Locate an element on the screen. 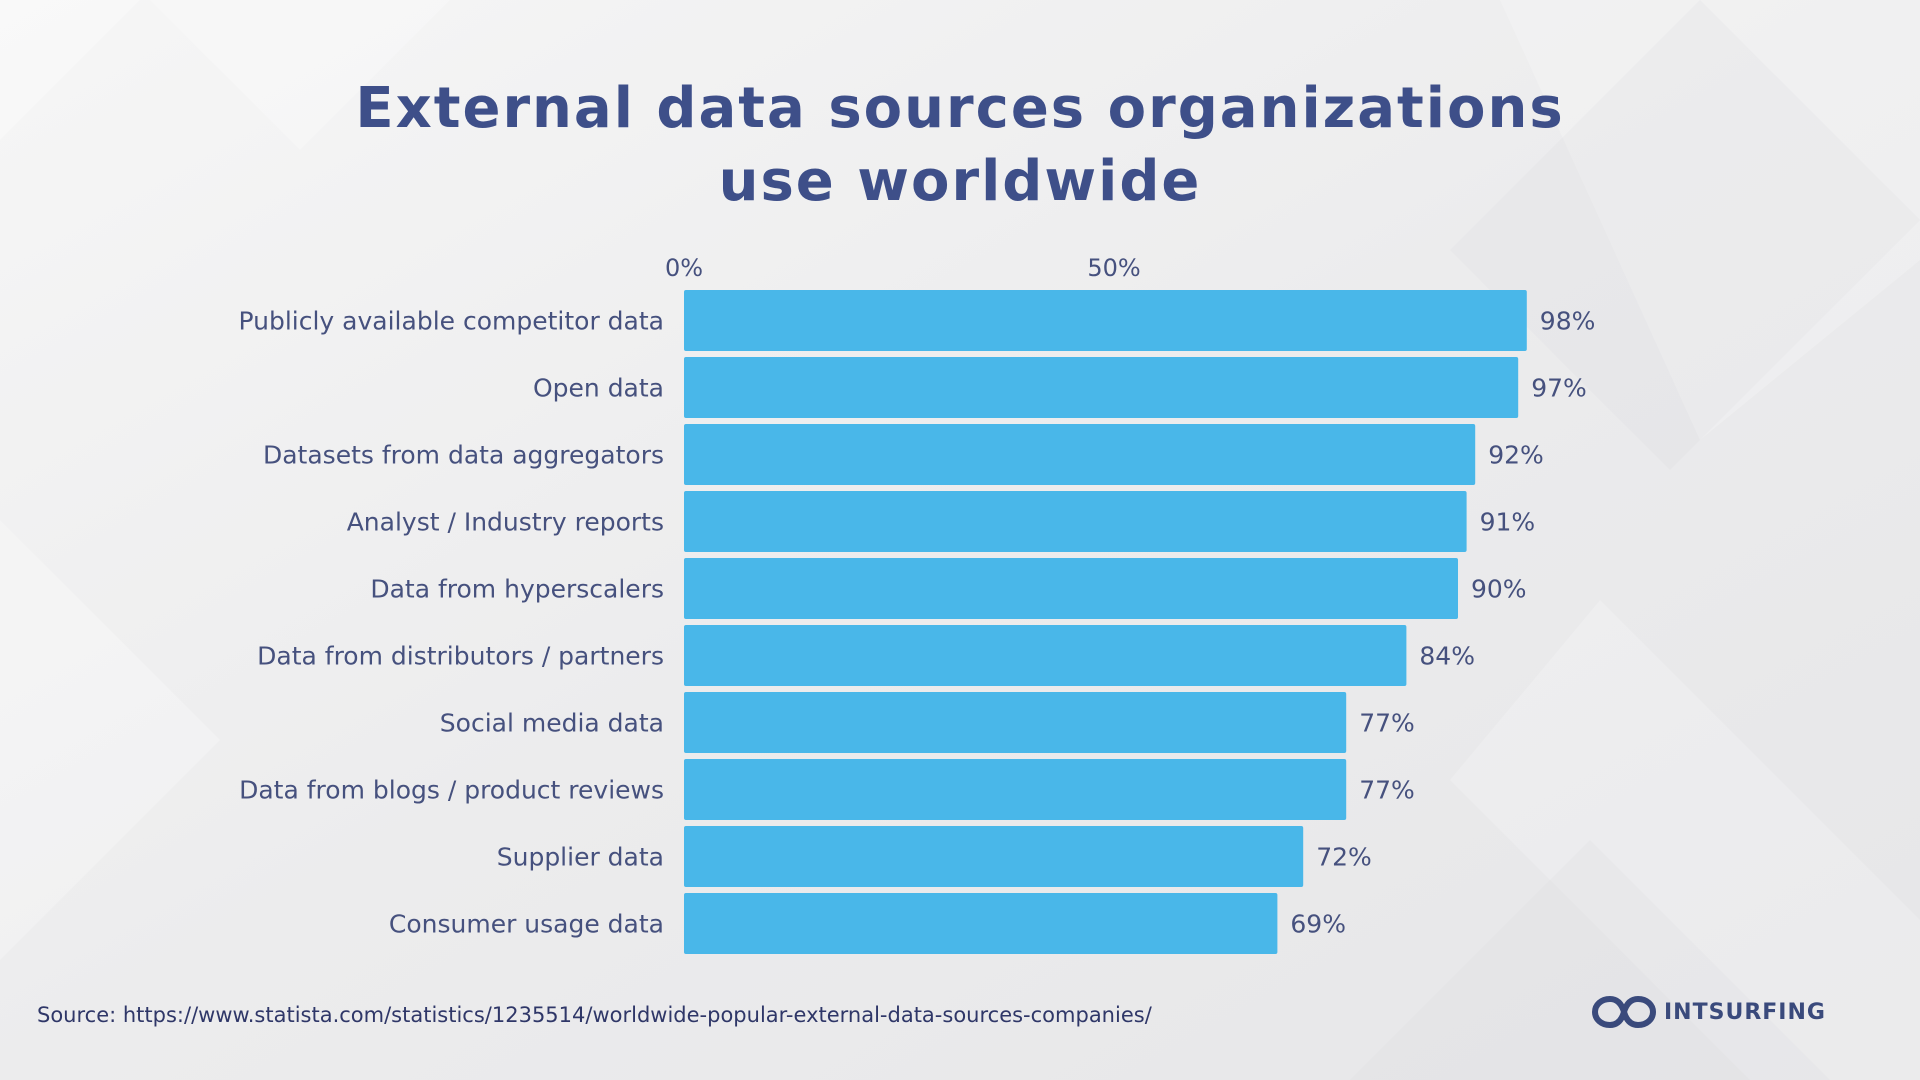  logo-wordmark: INTSURFING is located at coordinates (1745, 1012).